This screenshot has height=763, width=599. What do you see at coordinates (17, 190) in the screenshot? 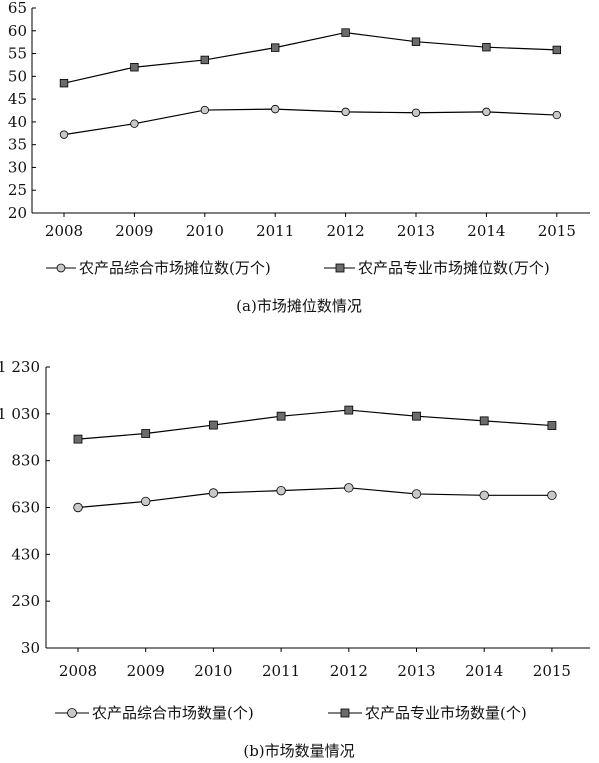
I see `y-tick-label: 25` at bounding box center [17, 190].